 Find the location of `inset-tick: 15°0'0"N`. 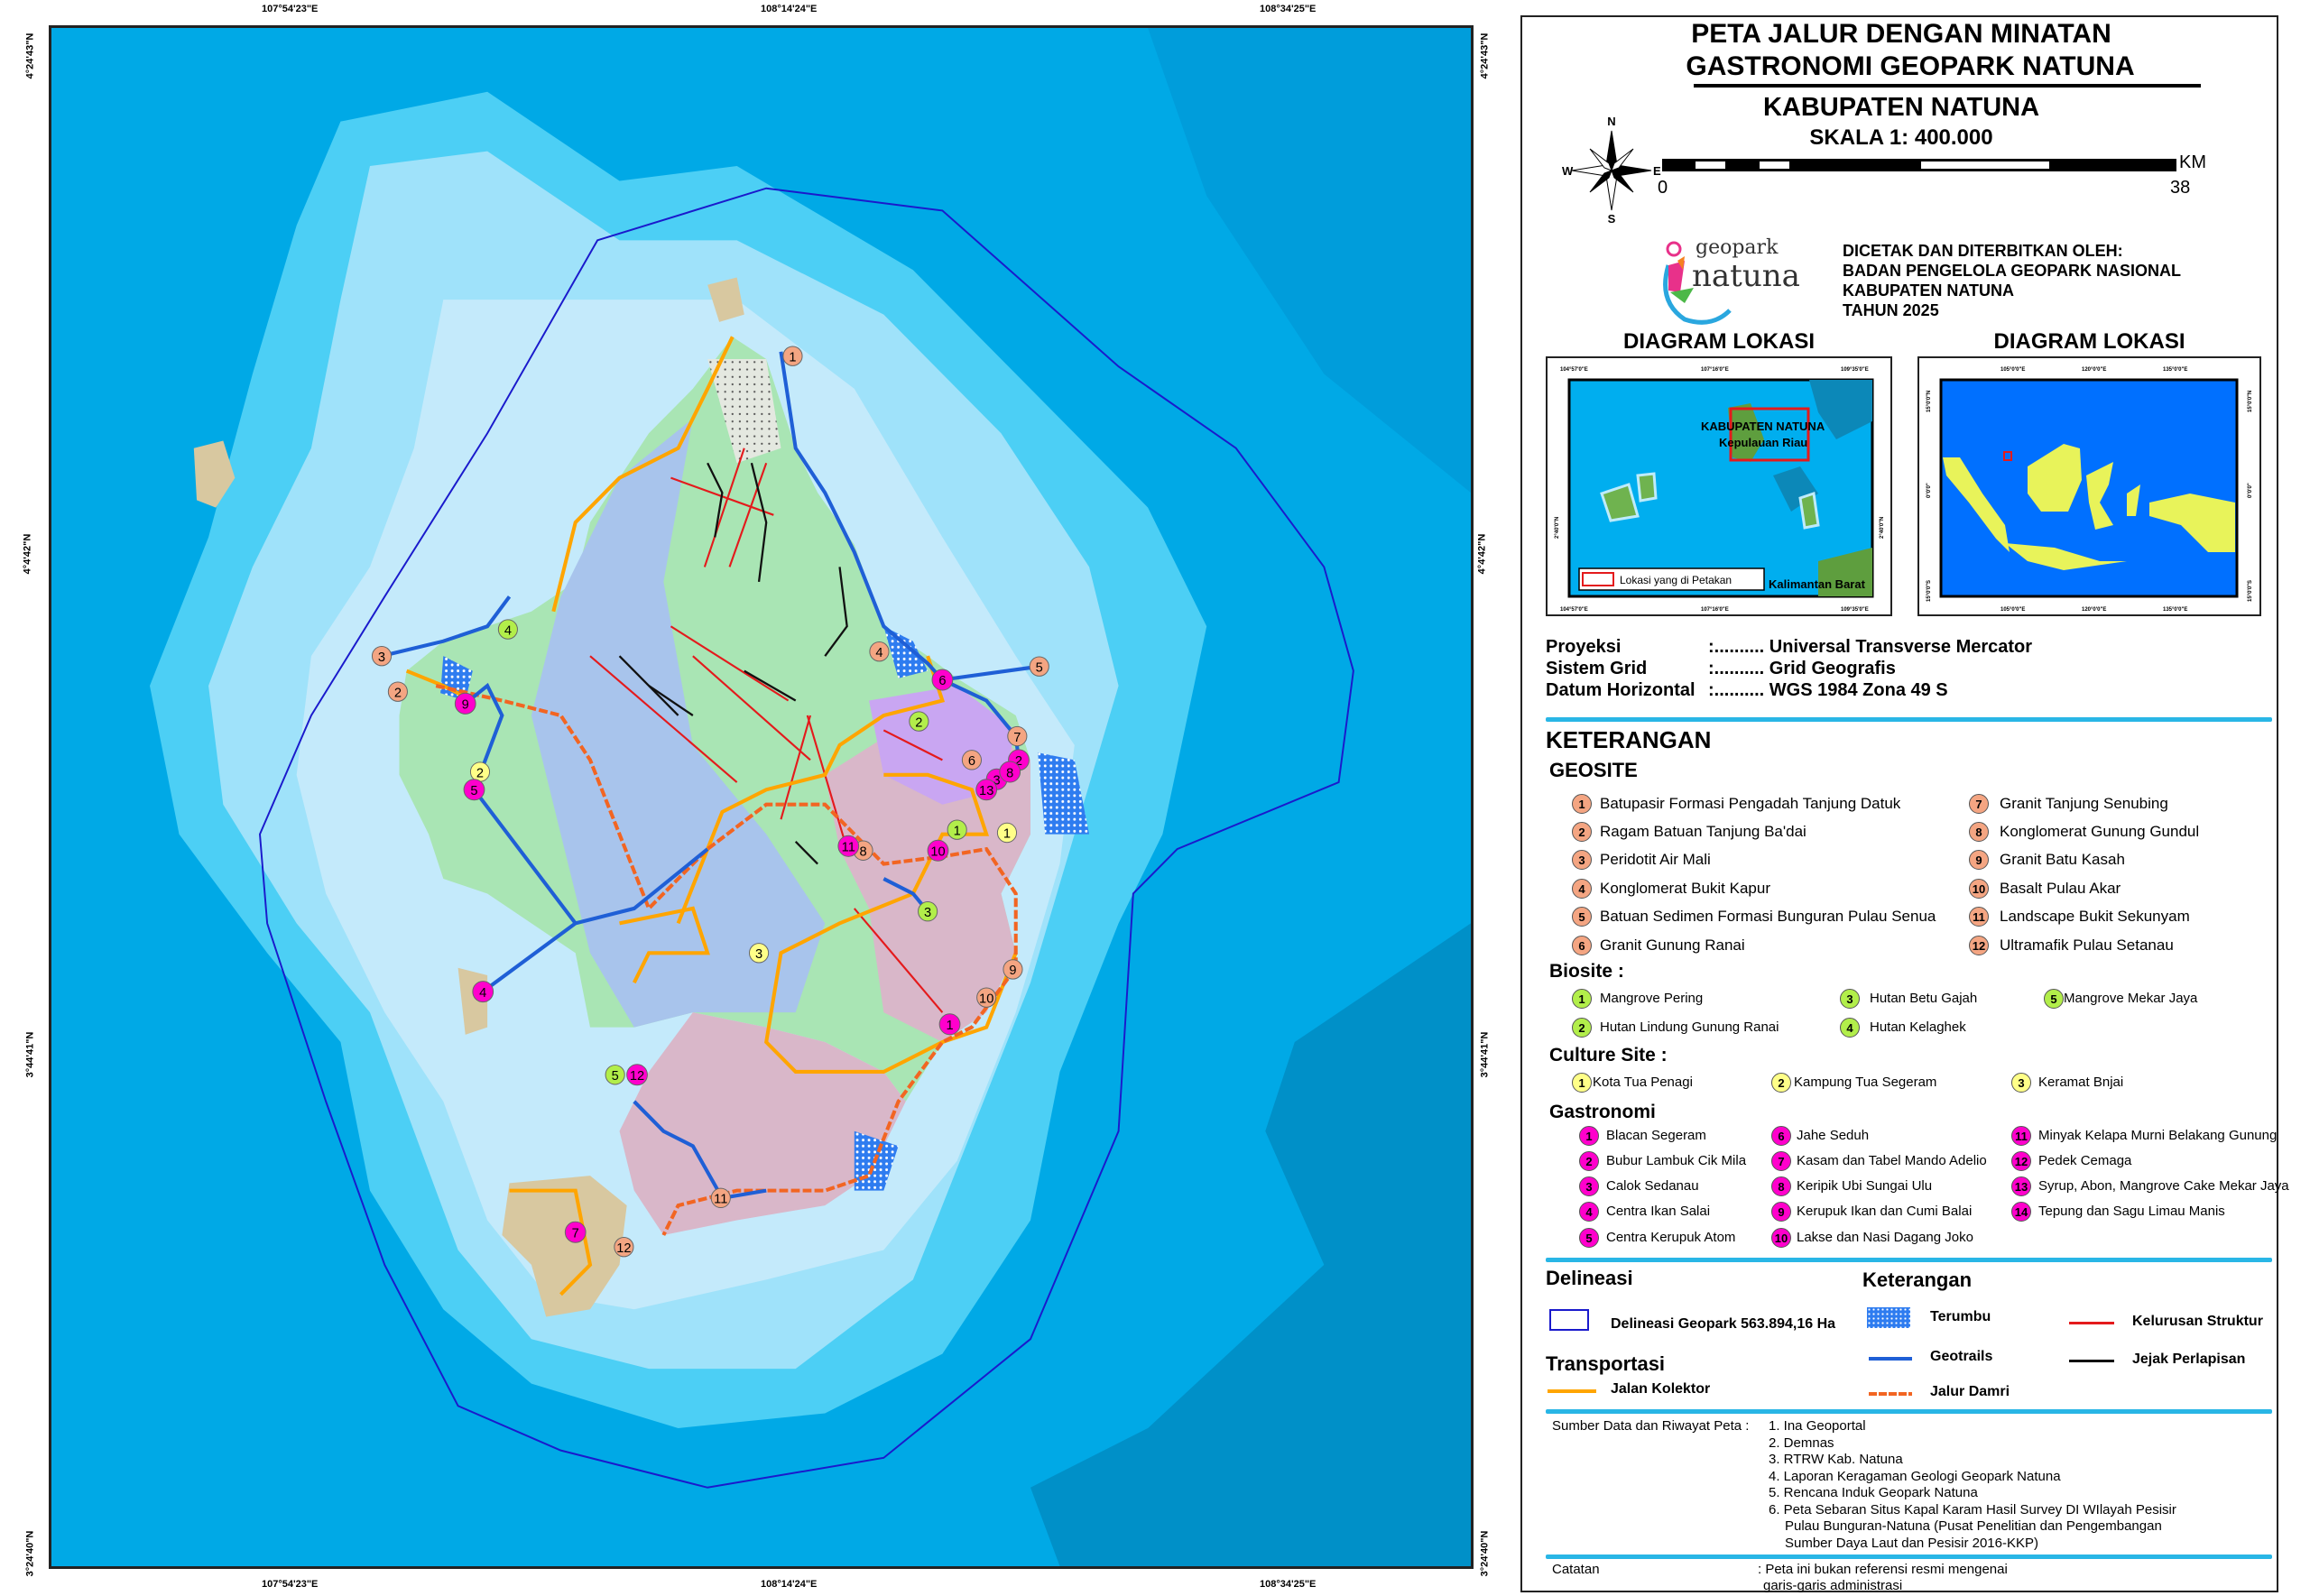

inset-tick: 15°0'0"N is located at coordinates (2250, 401).